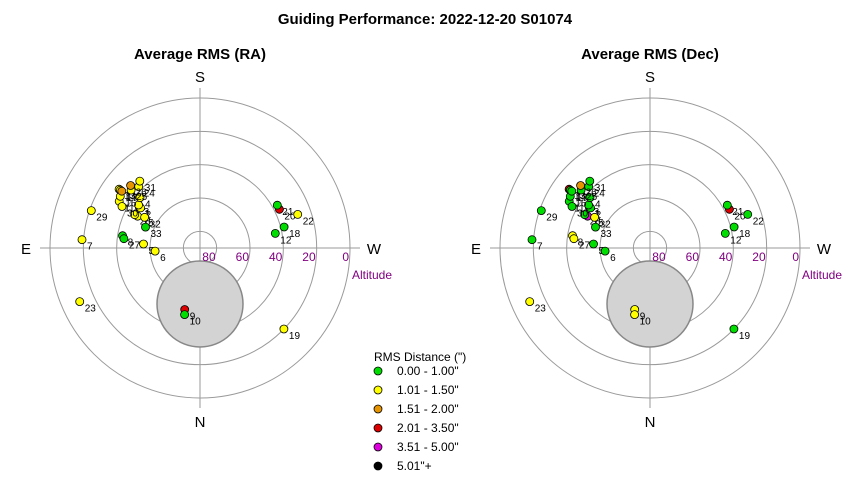  What do you see at coordinates (428, 447) in the screenshot?
I see `legend-item-label: 3.51 - 5.00"` at bounding box center [428, 447].